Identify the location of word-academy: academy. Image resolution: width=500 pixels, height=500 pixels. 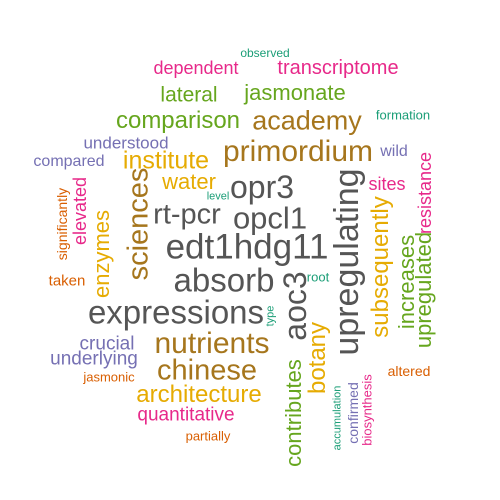
(307, 120).